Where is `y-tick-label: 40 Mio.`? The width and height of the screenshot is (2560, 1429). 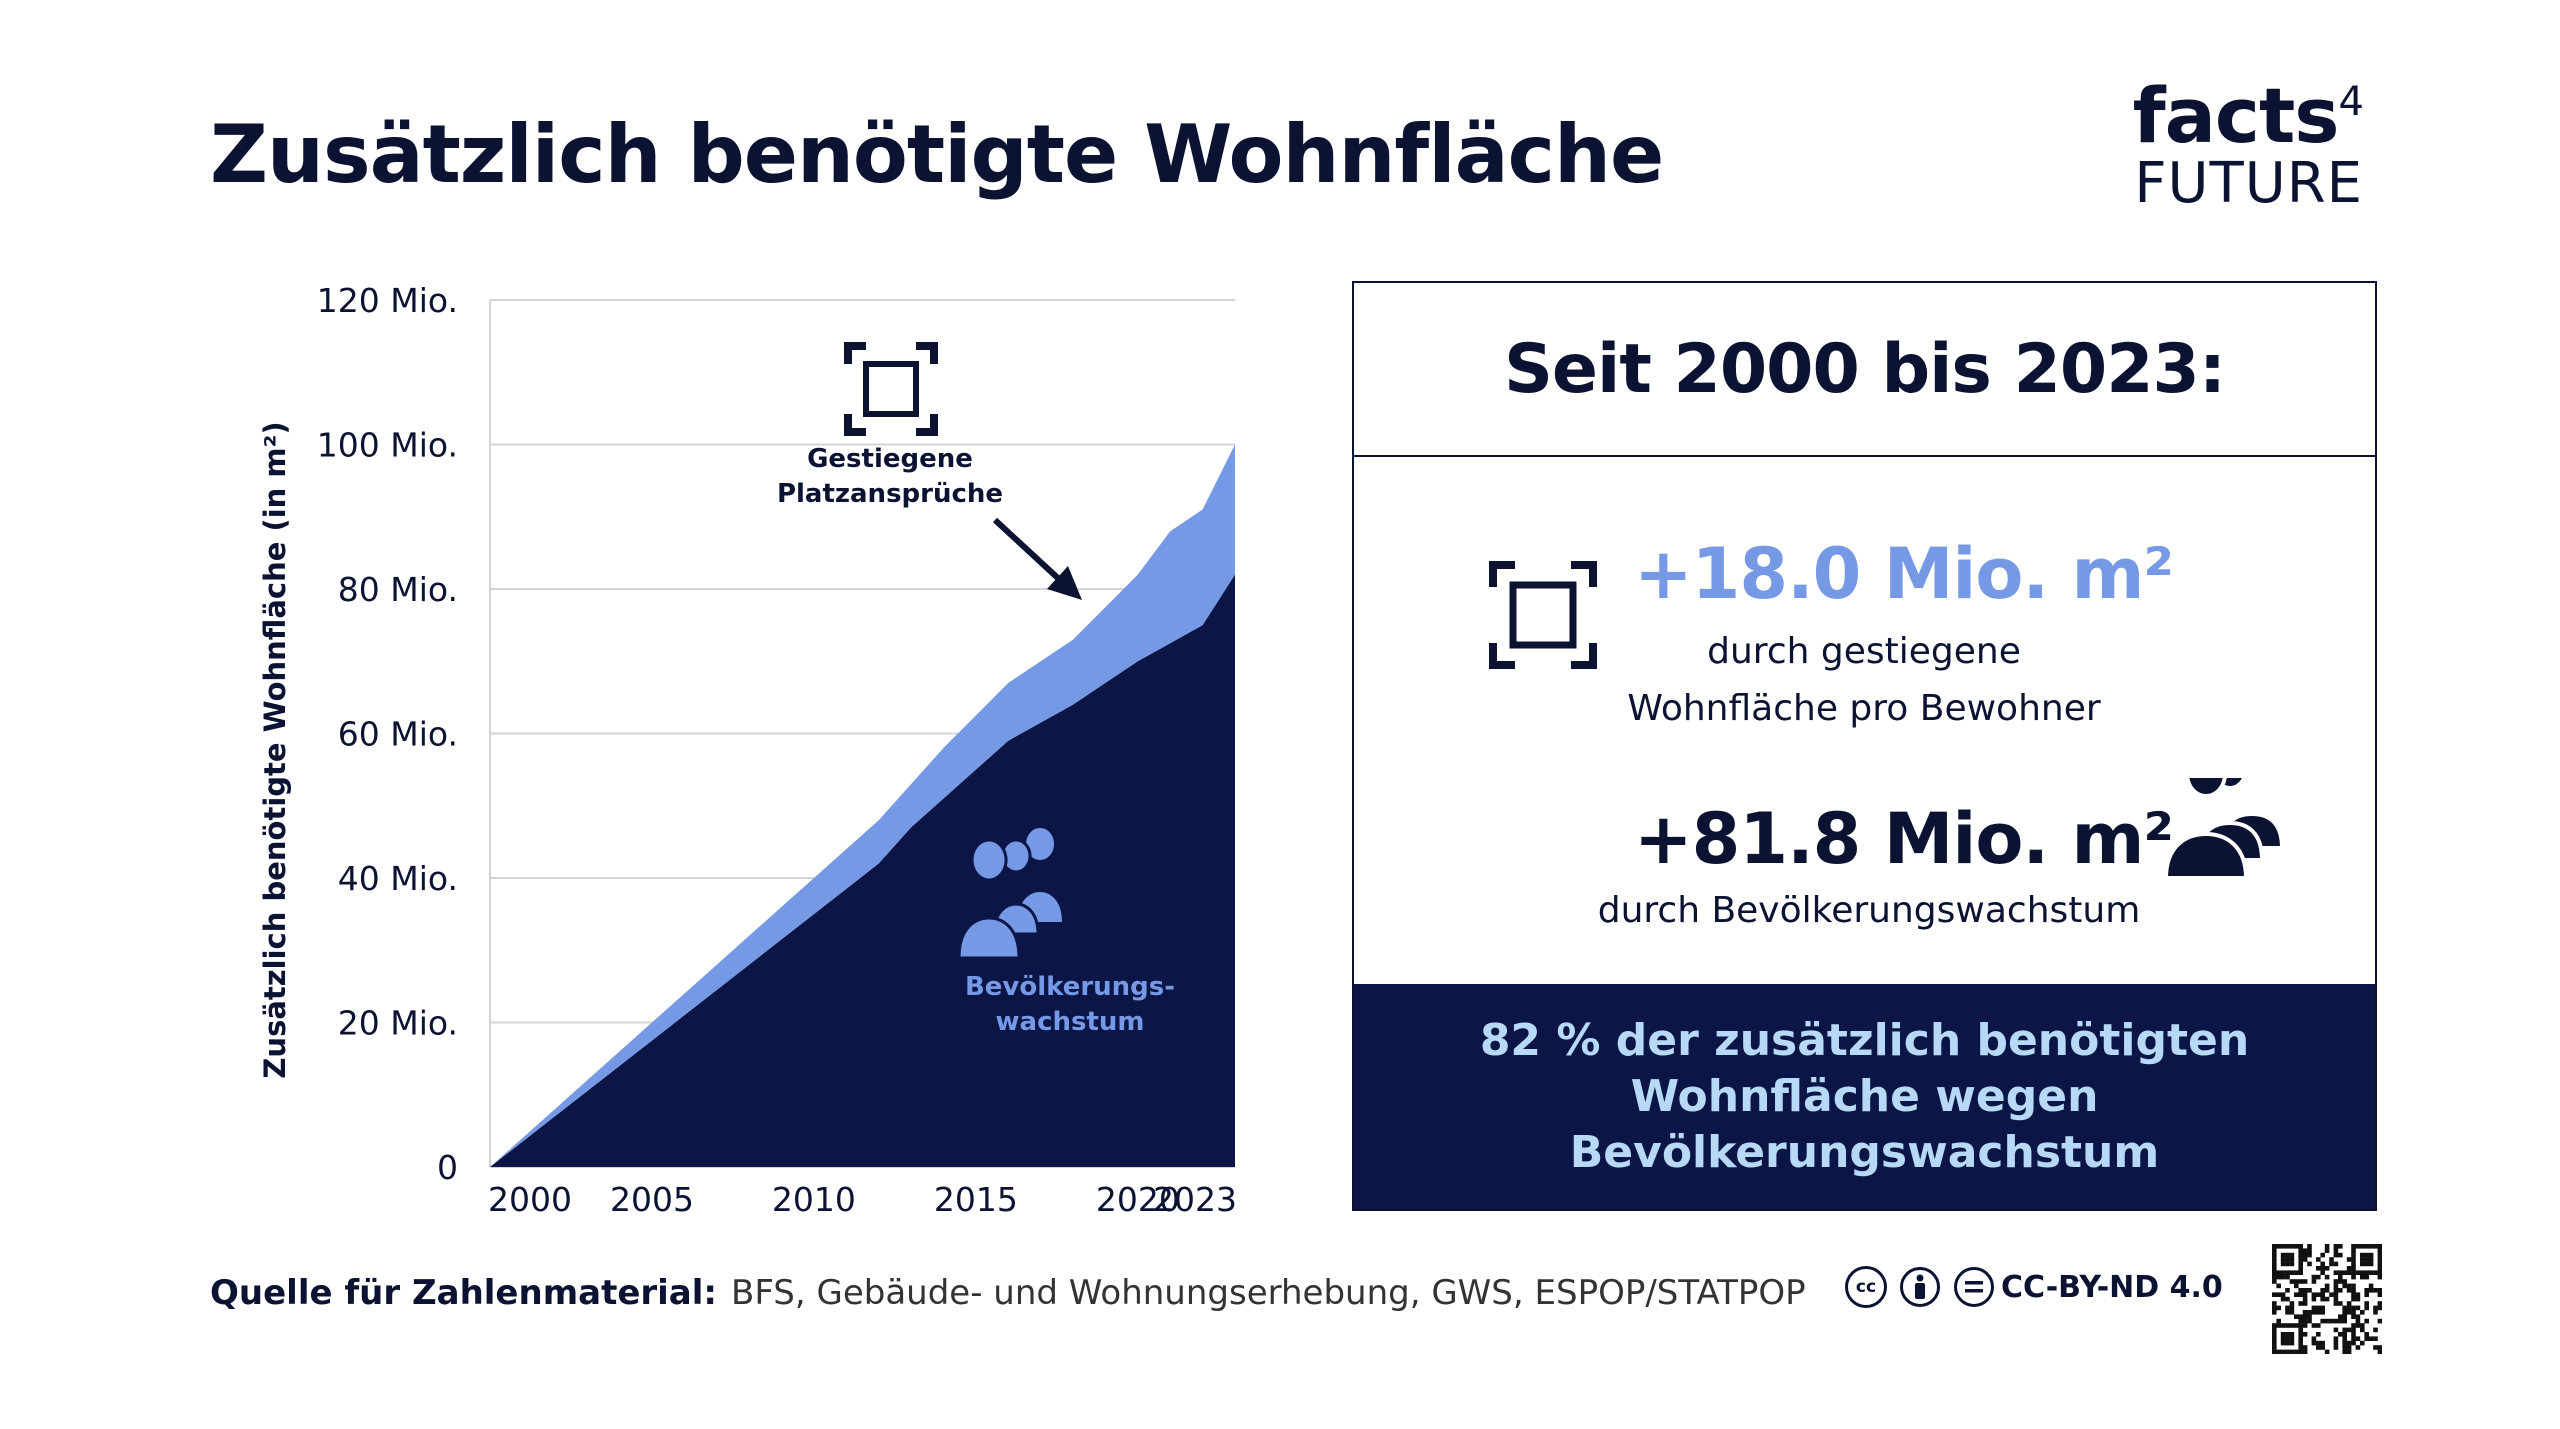
y-tick-label: 40 Mio. is located at coordinates (398, 878).